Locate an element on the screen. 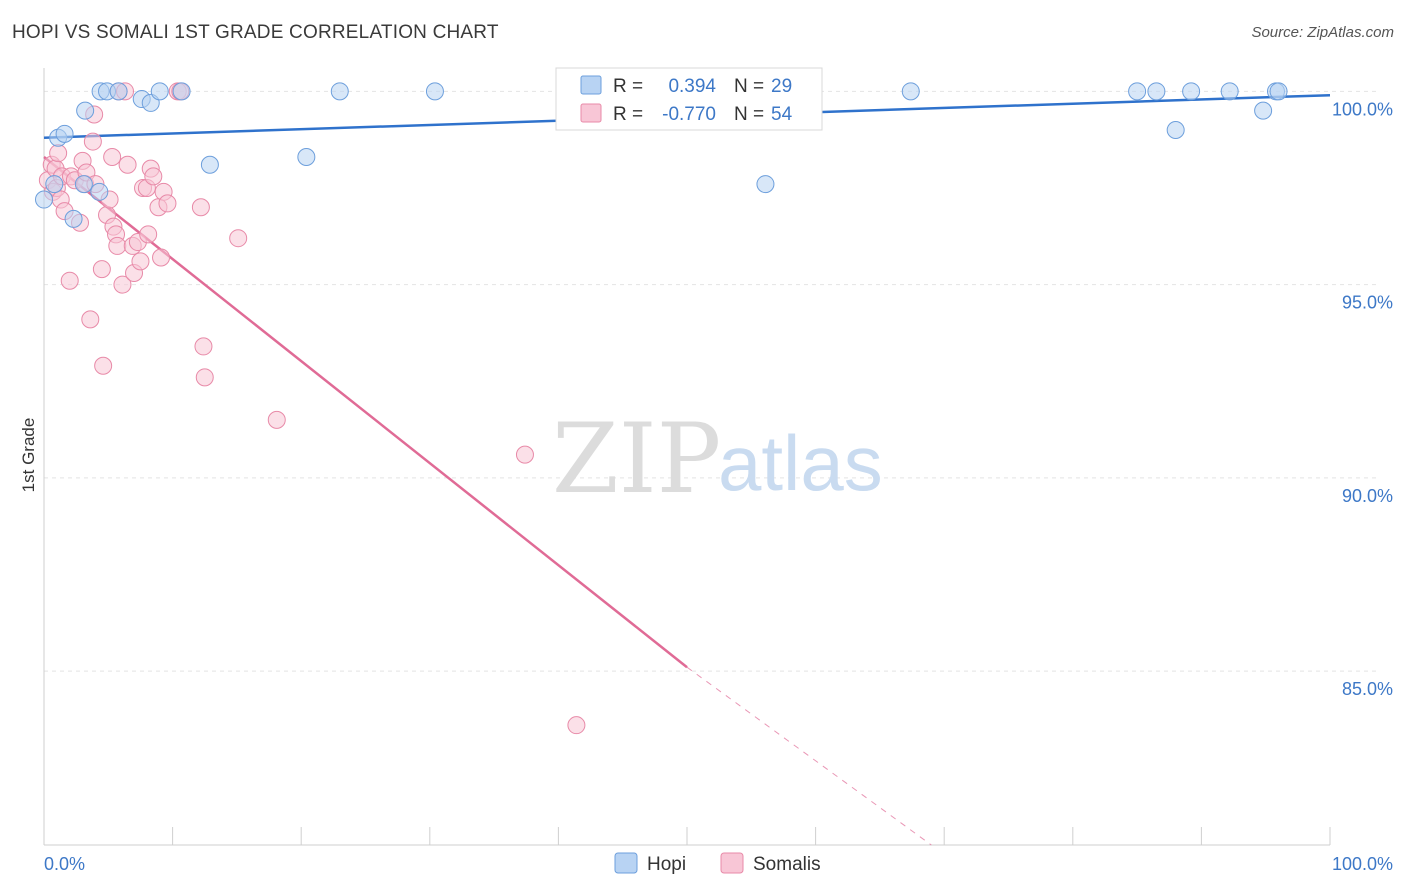  watermark-zip-text: ZIP is located at coordinates (636, 459).